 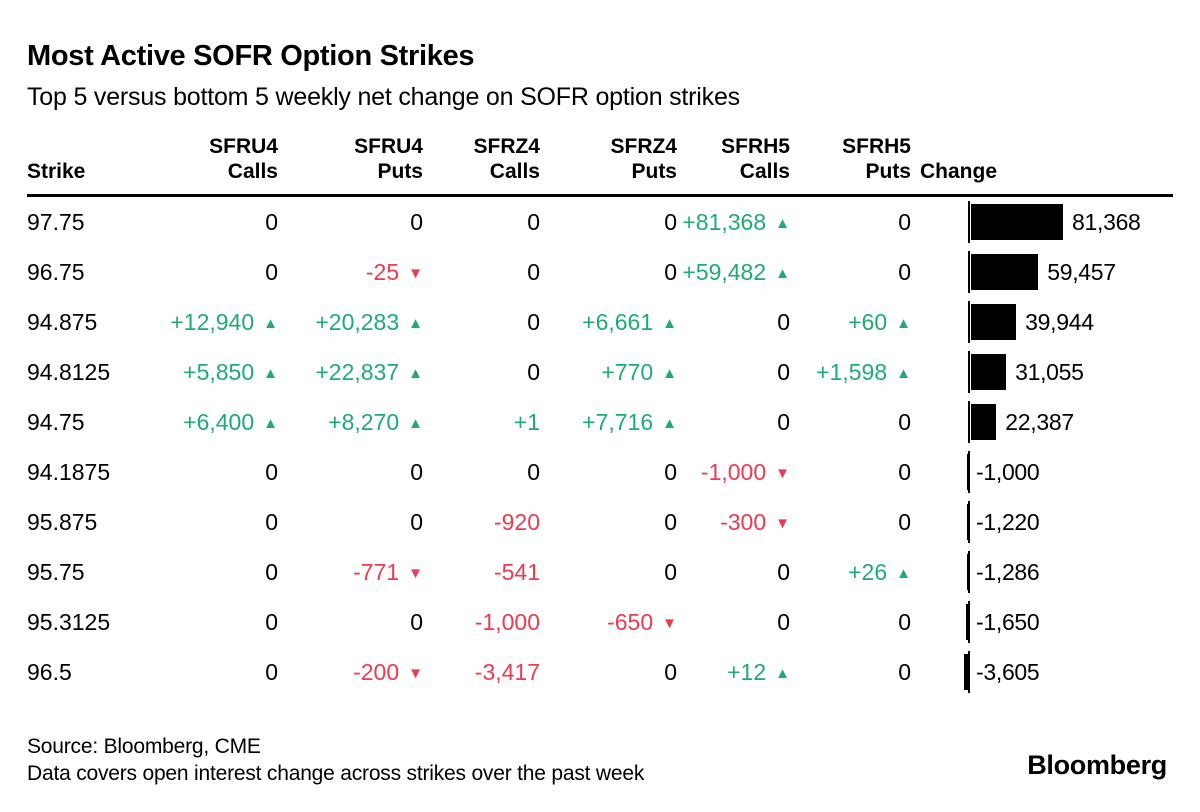 I want to click on column-header-puts: SFRZ4 Puts, so click(x=608, y=166).